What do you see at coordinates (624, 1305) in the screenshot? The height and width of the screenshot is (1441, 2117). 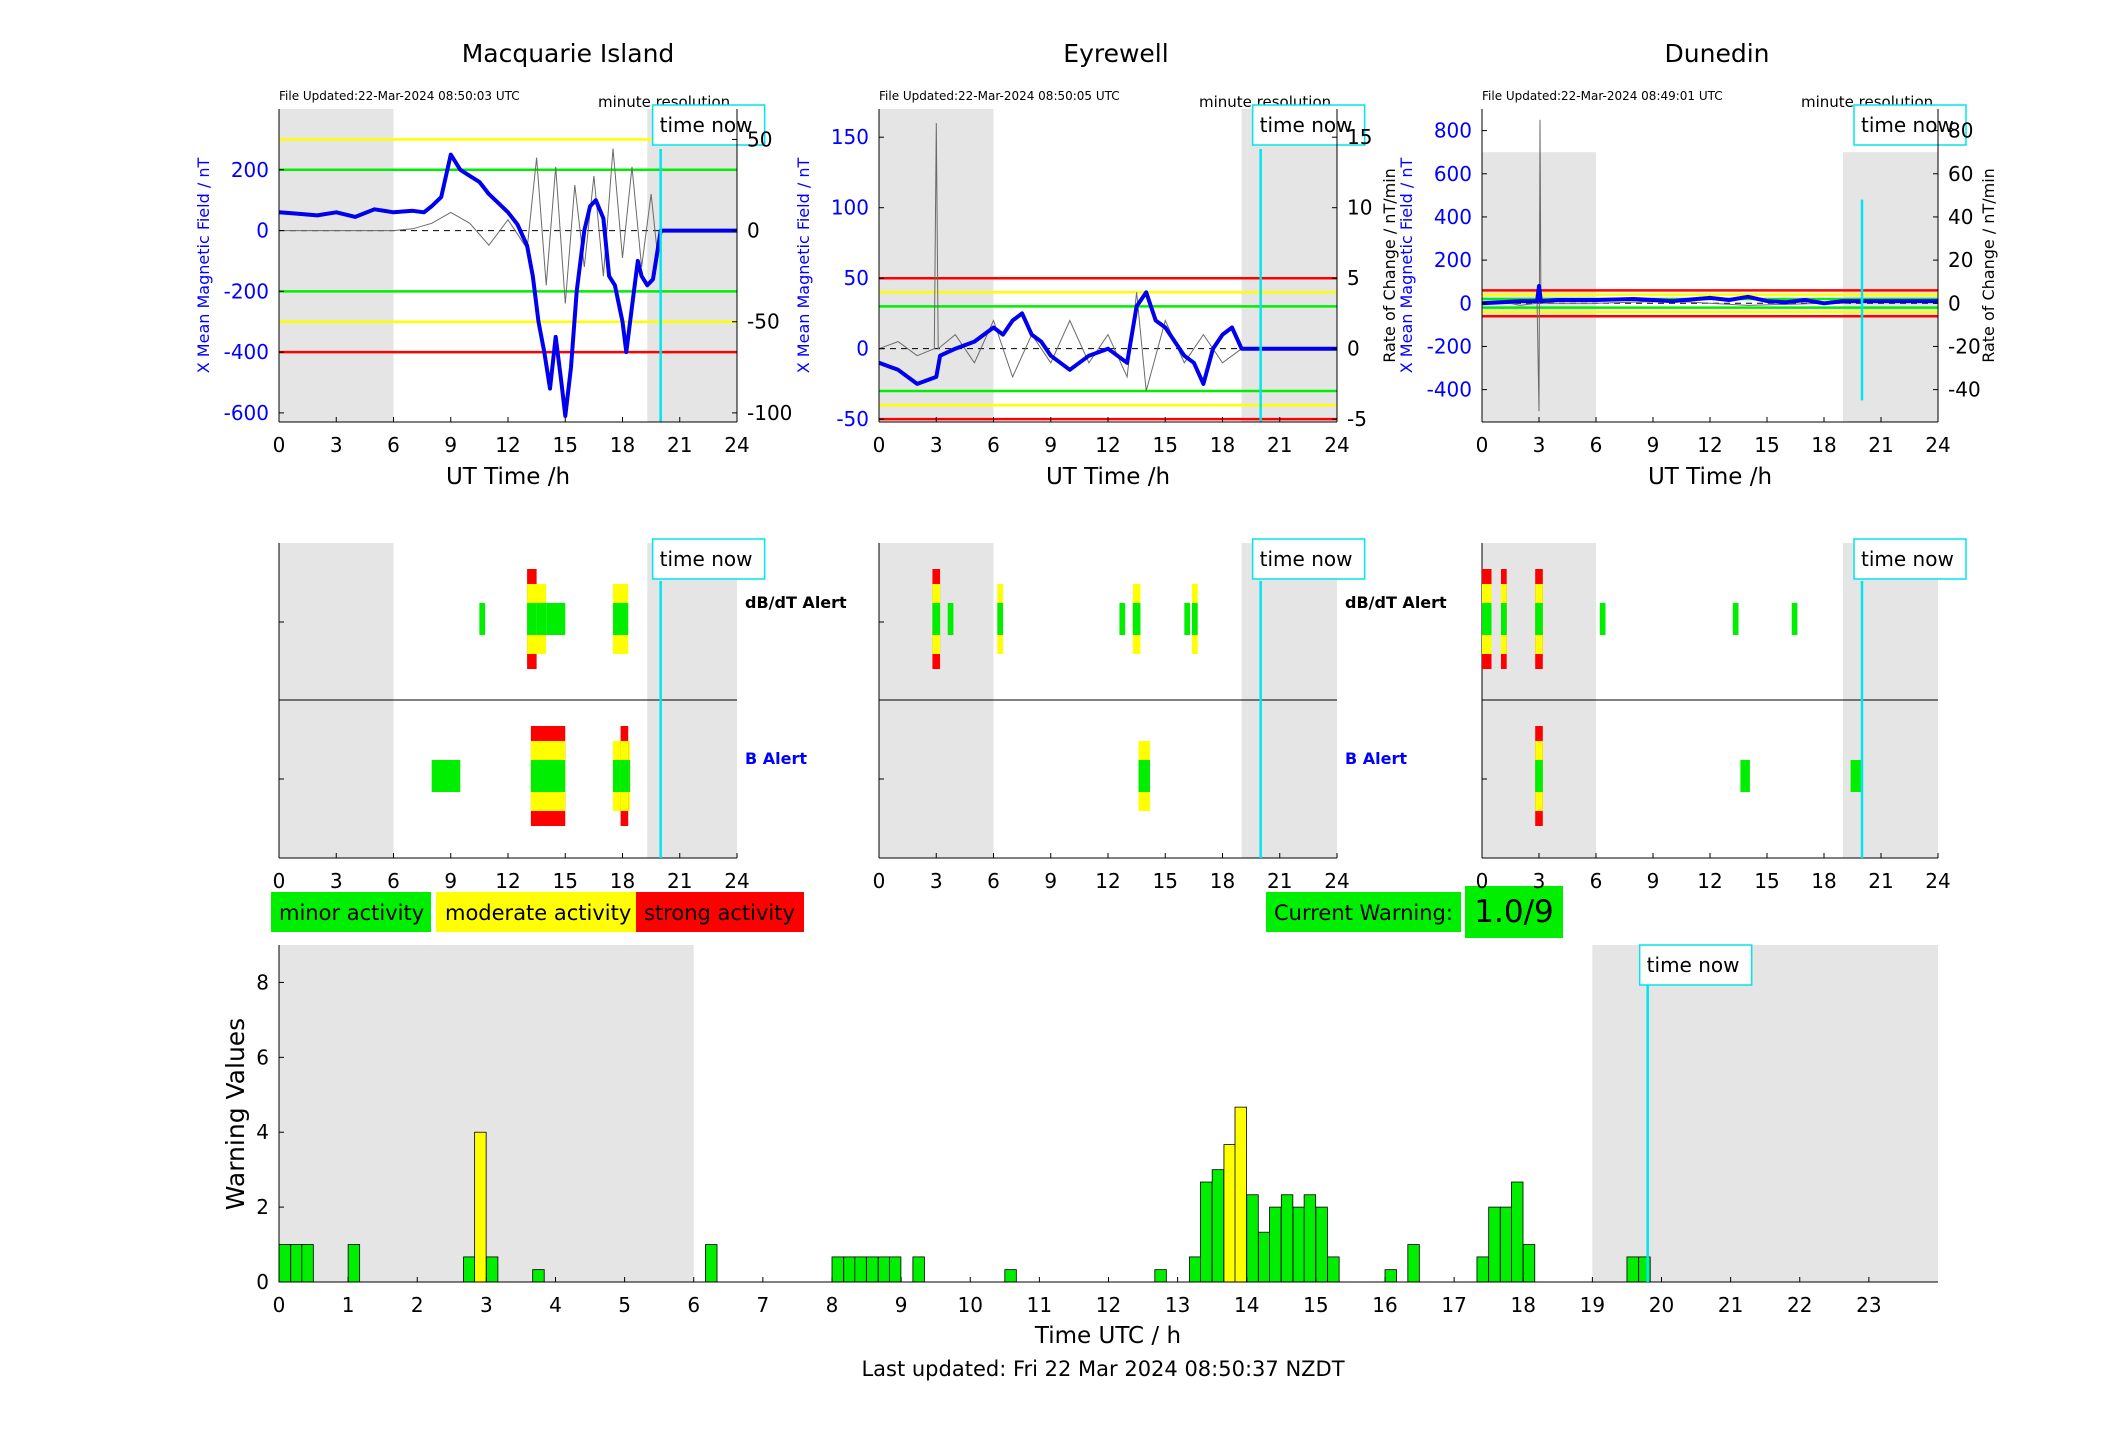 I see `warning-x-tick-label: 5` at bounding box center [624, 1305].